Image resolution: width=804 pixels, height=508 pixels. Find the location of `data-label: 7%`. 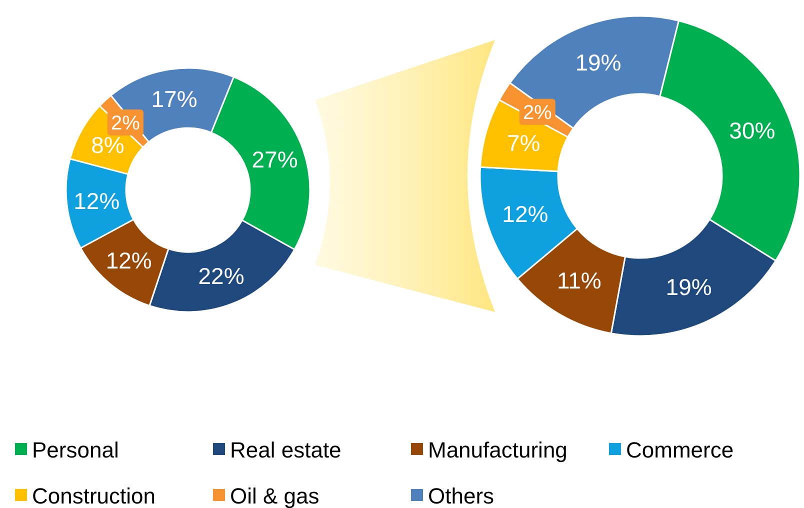

data-label: 7% is located at coordinates (523, 143).